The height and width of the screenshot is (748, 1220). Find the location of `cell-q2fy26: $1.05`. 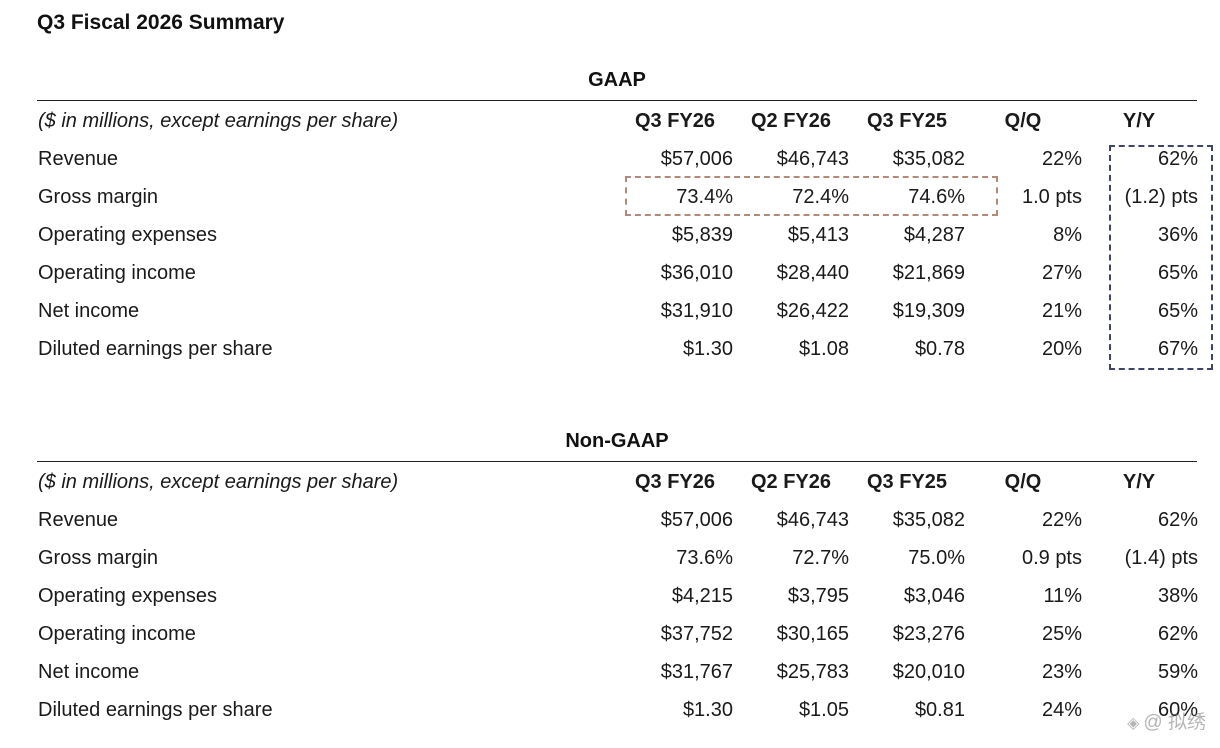

cell-q2fy26: $1.05 is located at coordinates (823, 710).